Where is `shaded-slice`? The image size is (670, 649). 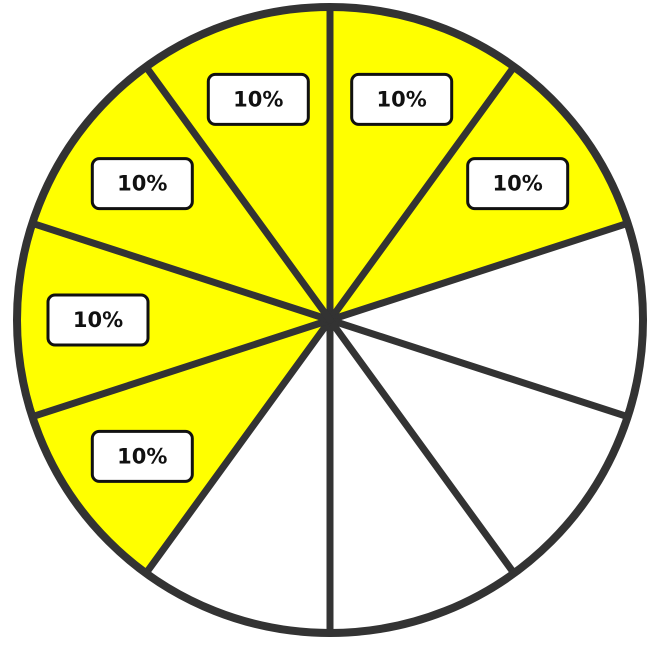
shaded-slice is located at coordinates (173, 320).